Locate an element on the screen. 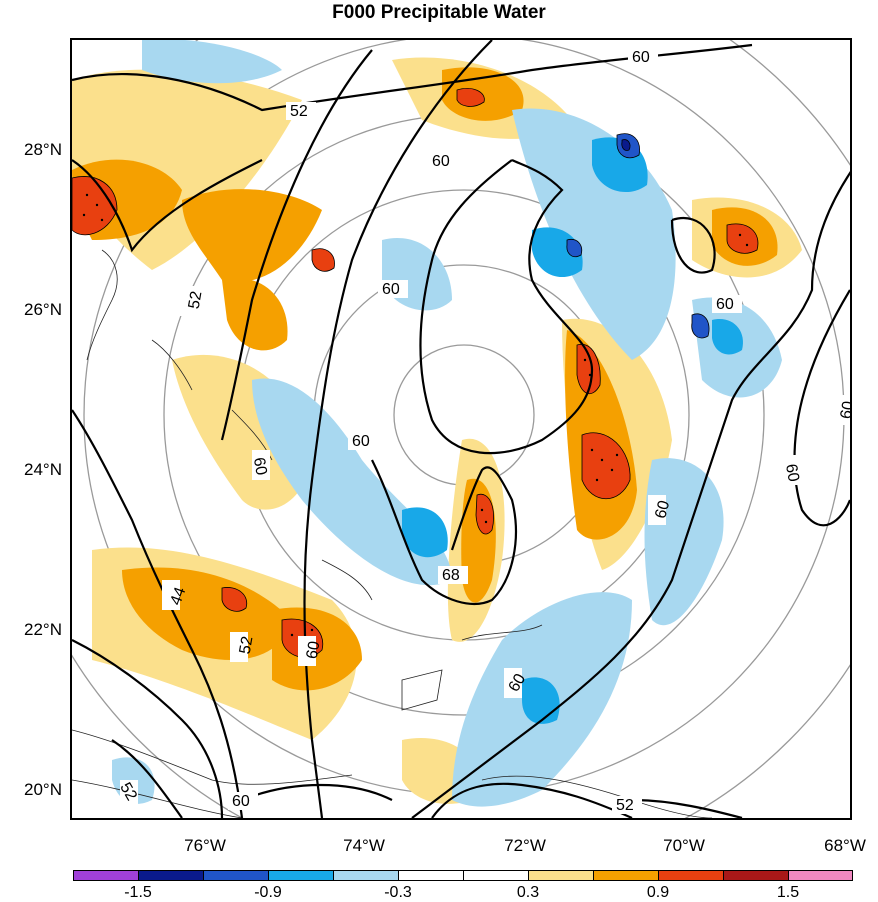 Image resolution: width=878 pixels, height=902 pixels. lat-label-24n: 24°N is located at coordinates (43, 469).